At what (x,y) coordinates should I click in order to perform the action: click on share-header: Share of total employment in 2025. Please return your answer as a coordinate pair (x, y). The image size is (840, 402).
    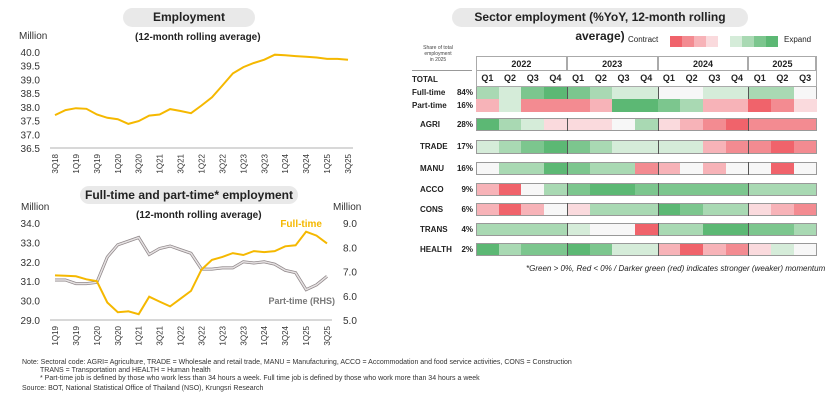
    Looking at the image, I should click on (438, 54).